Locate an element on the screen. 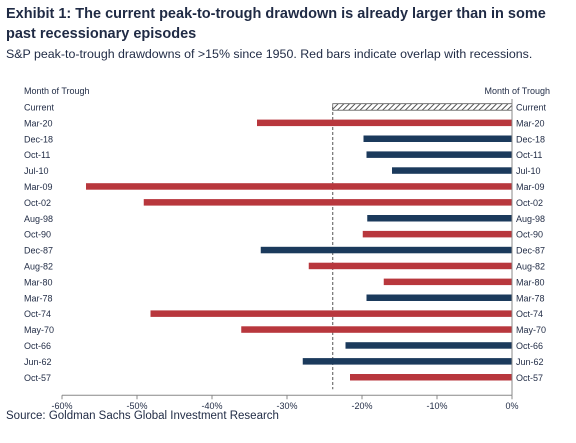 The width and height of the screenshot is (576, 443). x-tick-label: -20% is located at coordinates (361, 406).